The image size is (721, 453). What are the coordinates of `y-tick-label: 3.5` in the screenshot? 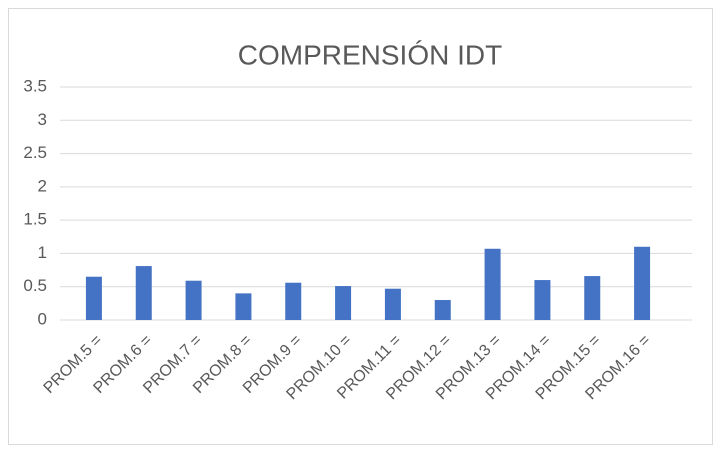 It's located at (35, 85).